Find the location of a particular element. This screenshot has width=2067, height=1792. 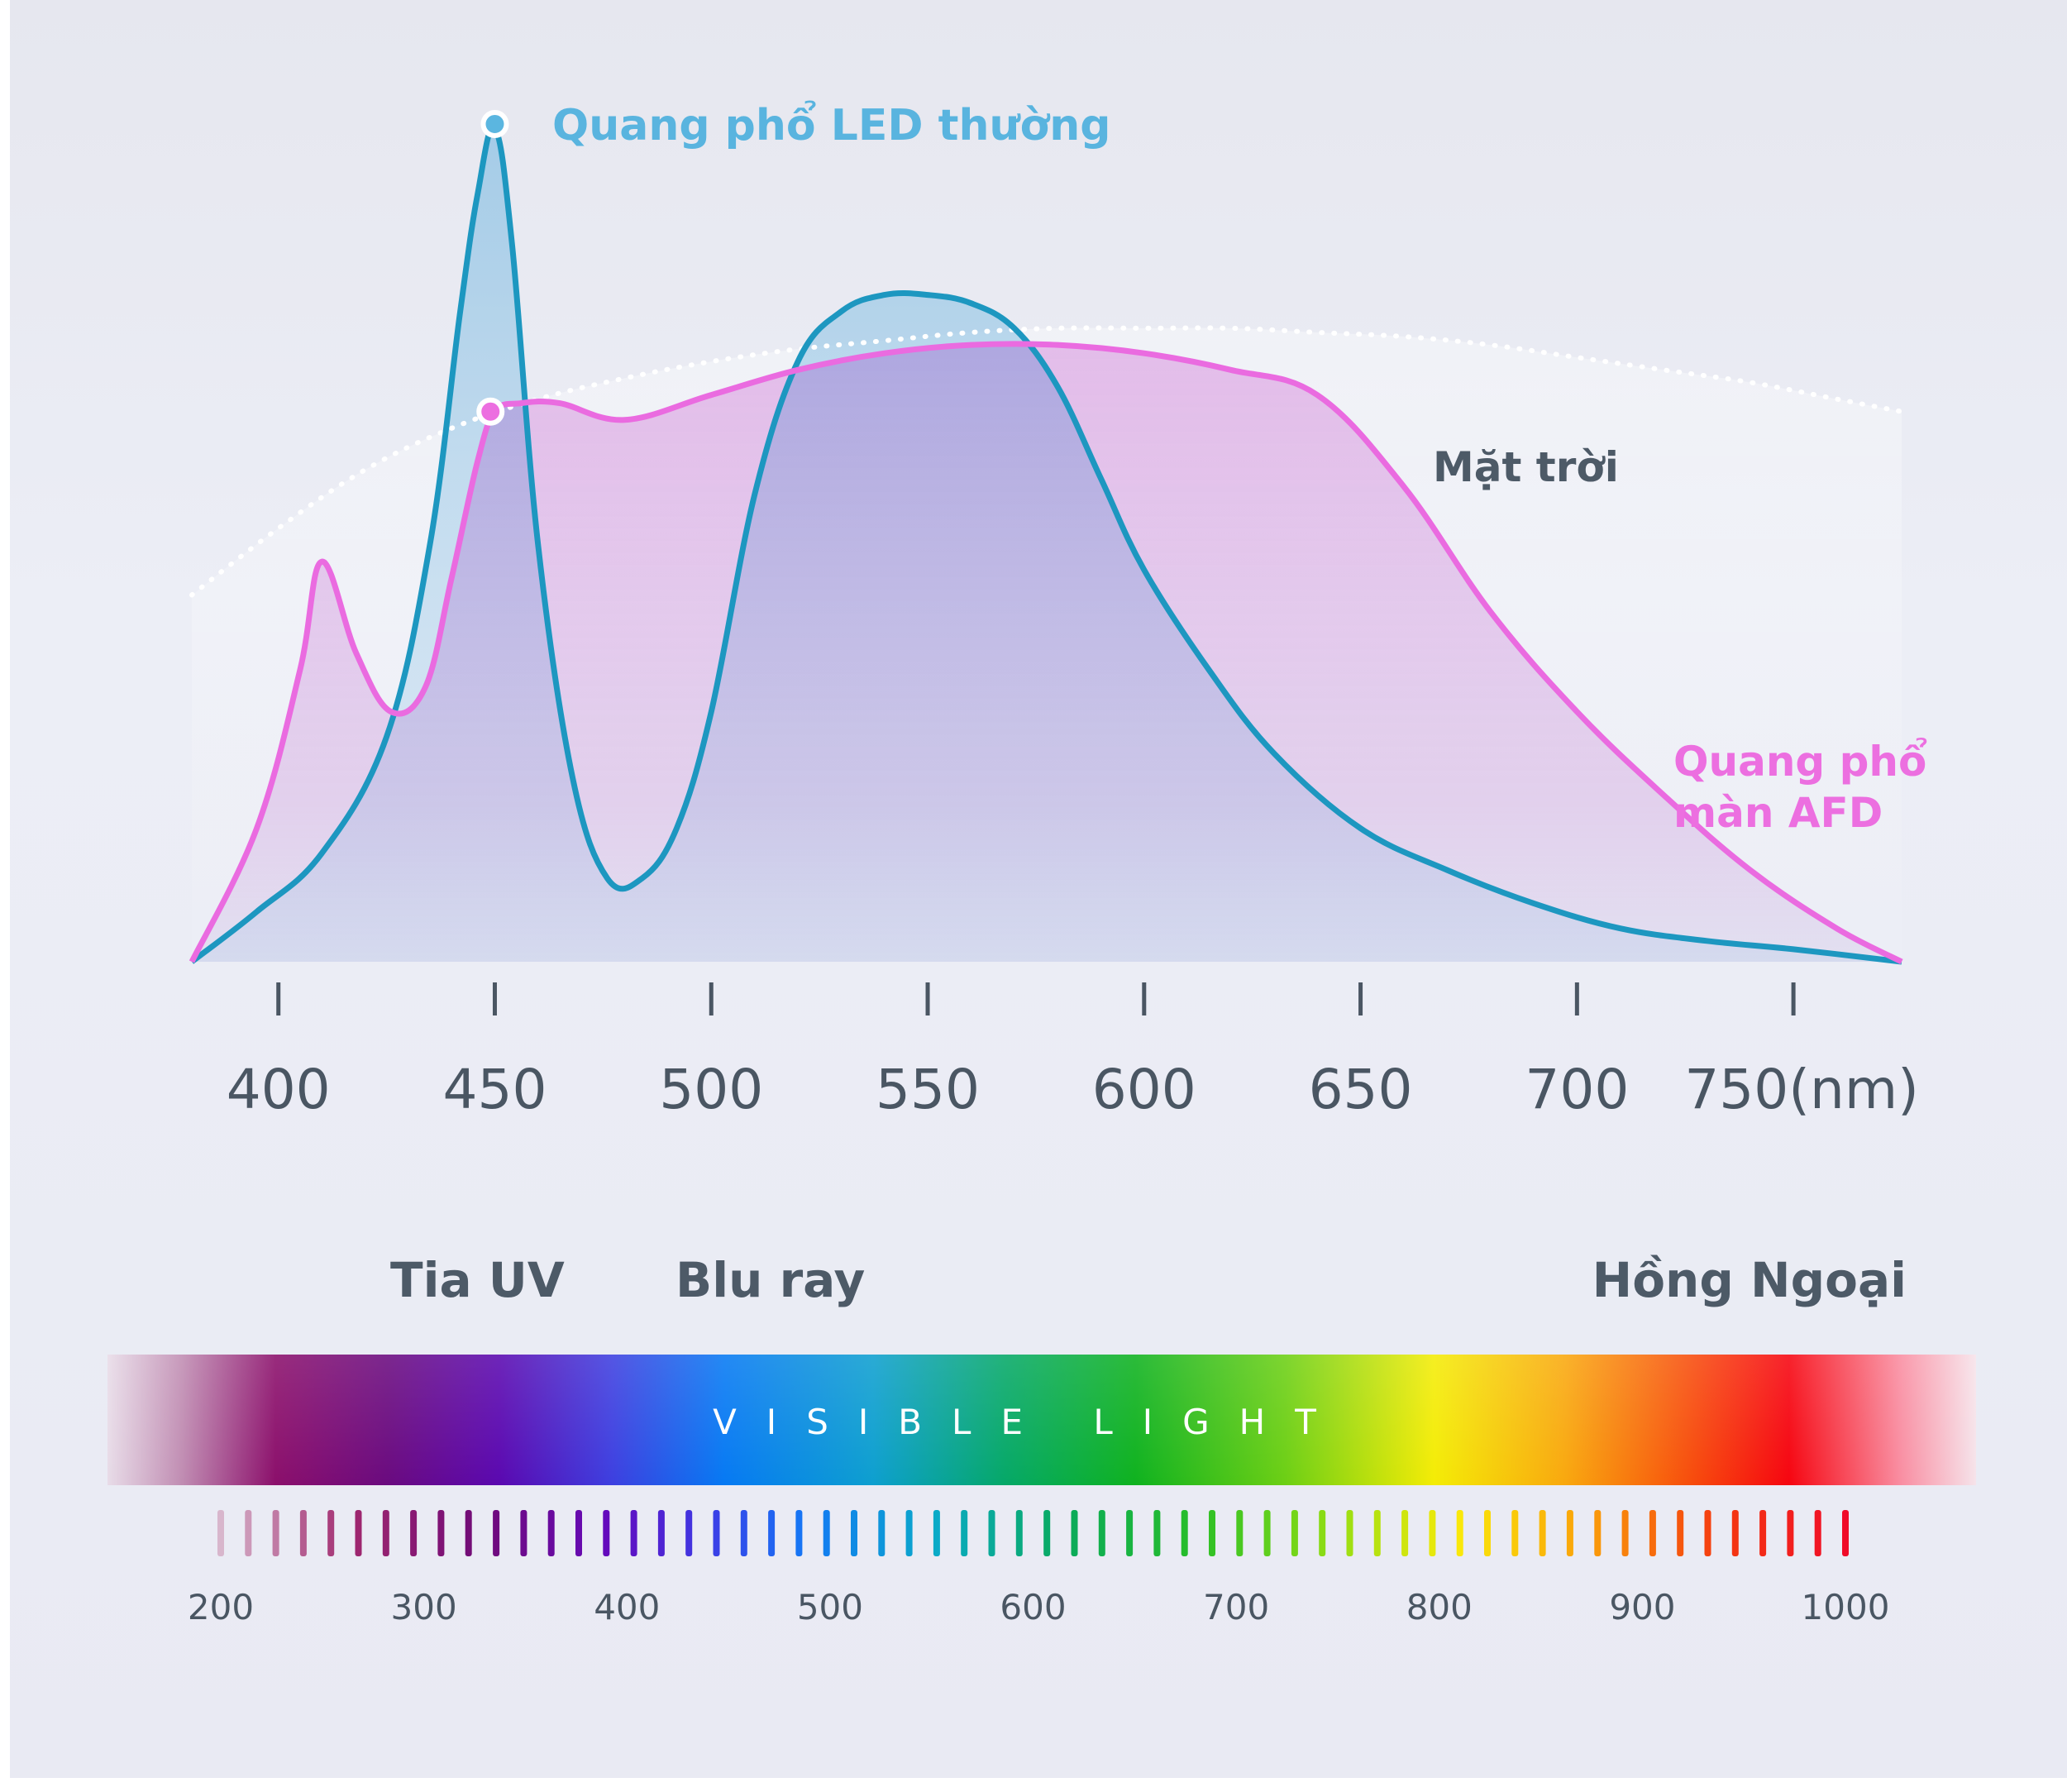

sun-spectrum-line is located at coordinates (1046, 461).